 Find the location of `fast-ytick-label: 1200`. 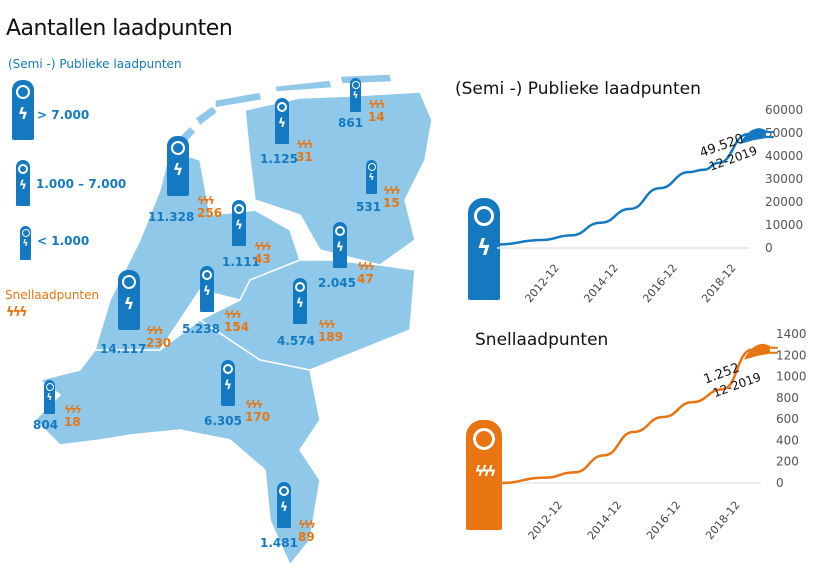

fast-ytick-label: 1200 is located at coordinates (791, 355).